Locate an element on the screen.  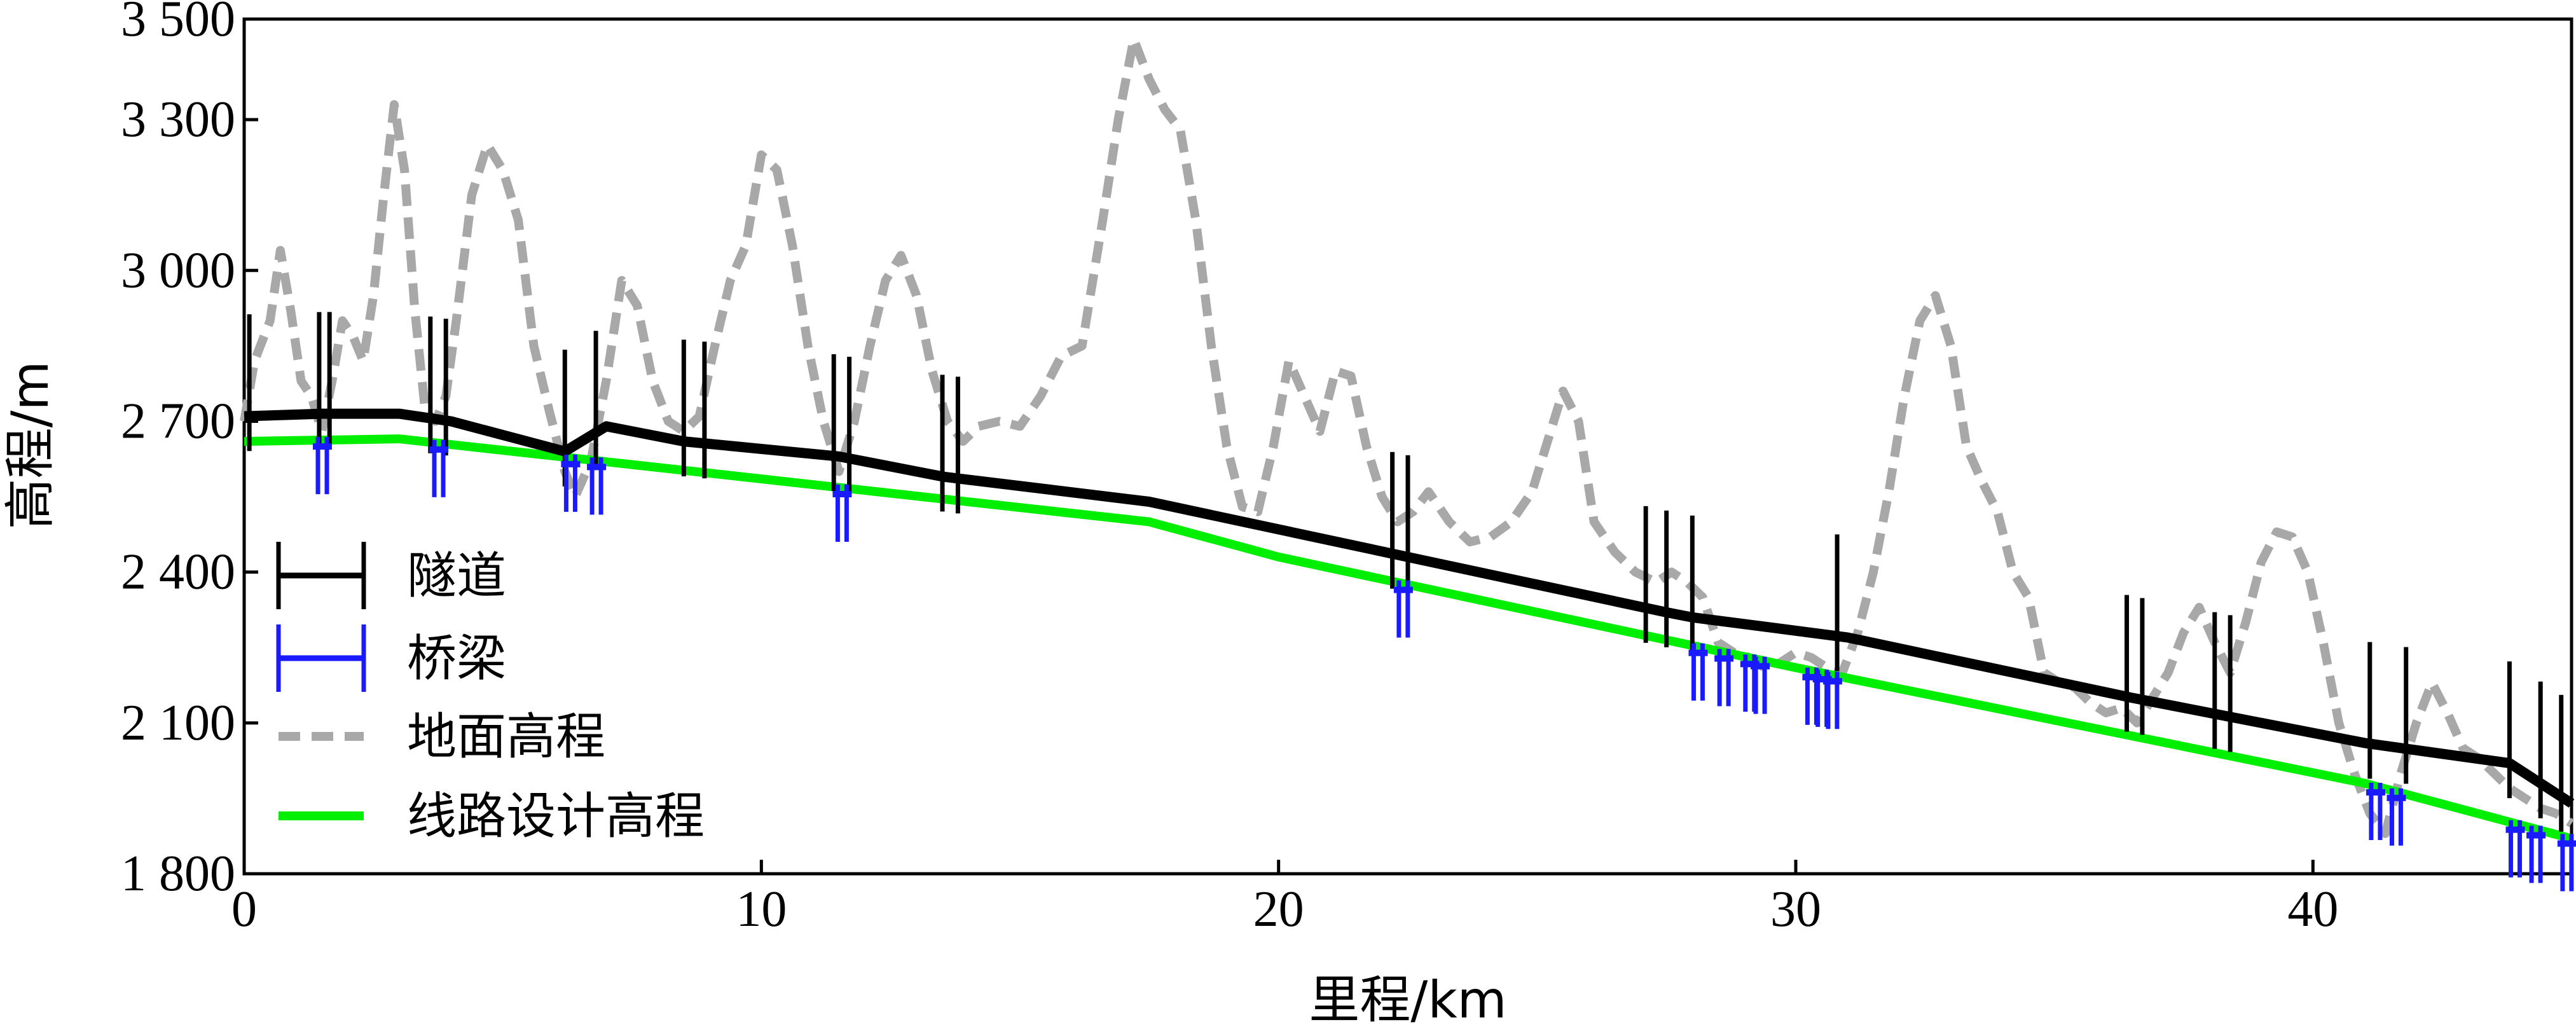
x-tick-label: 40 is located at coordinates (2312, 909).